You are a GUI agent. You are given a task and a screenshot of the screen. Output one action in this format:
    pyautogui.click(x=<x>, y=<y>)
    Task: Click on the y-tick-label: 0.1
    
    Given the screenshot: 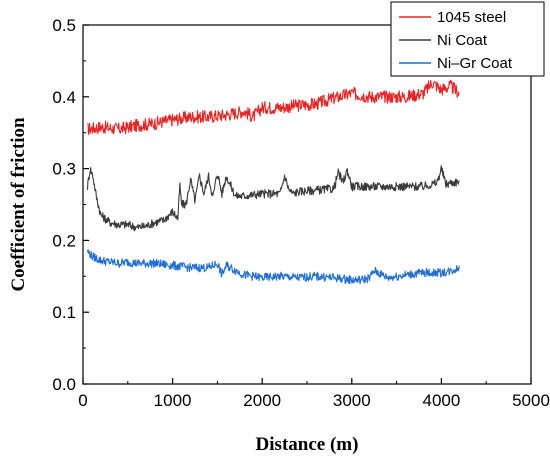 What is the action you would take?
    pyautogui.click(x=64, y=312)
    